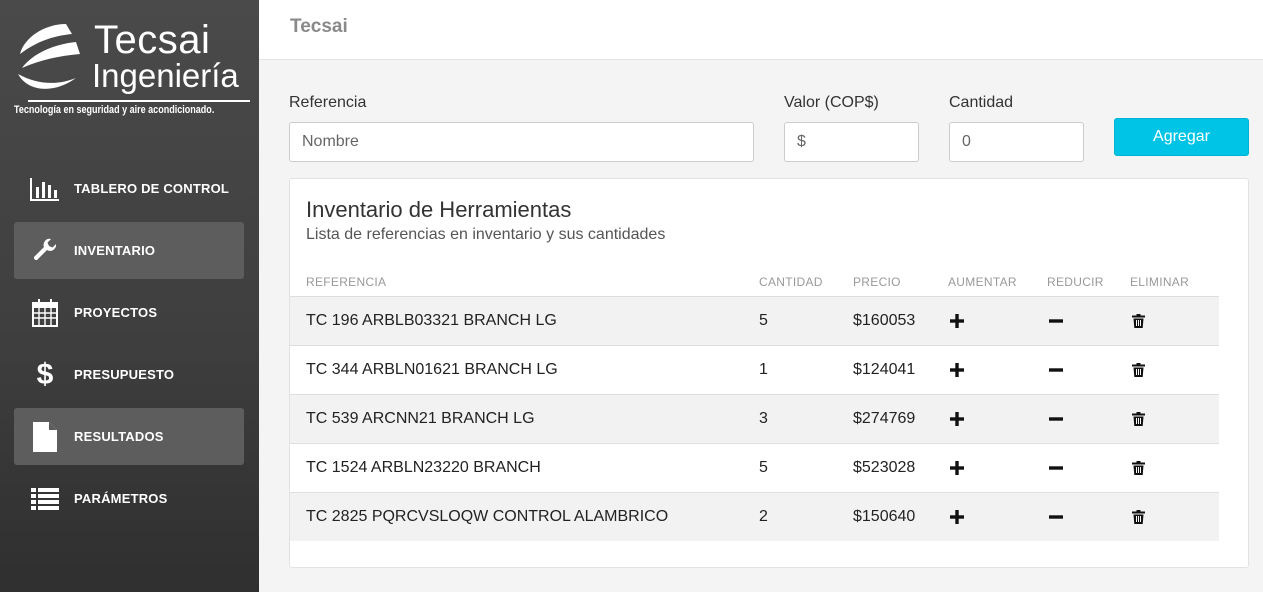 The image size is (1263, 592). What do you see at coordinates (831, 102) in the screenshot?
I see `value-label: Valor (COP$)` at bounding box center [831, 102].